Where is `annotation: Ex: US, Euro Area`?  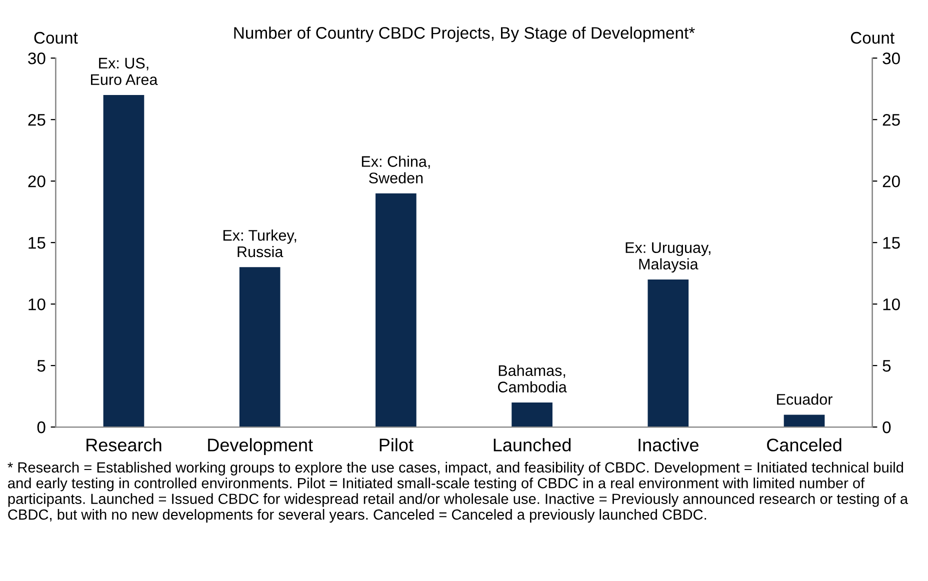
annotation: Ex: US, Euro Area is located at coordinates (124, 72).